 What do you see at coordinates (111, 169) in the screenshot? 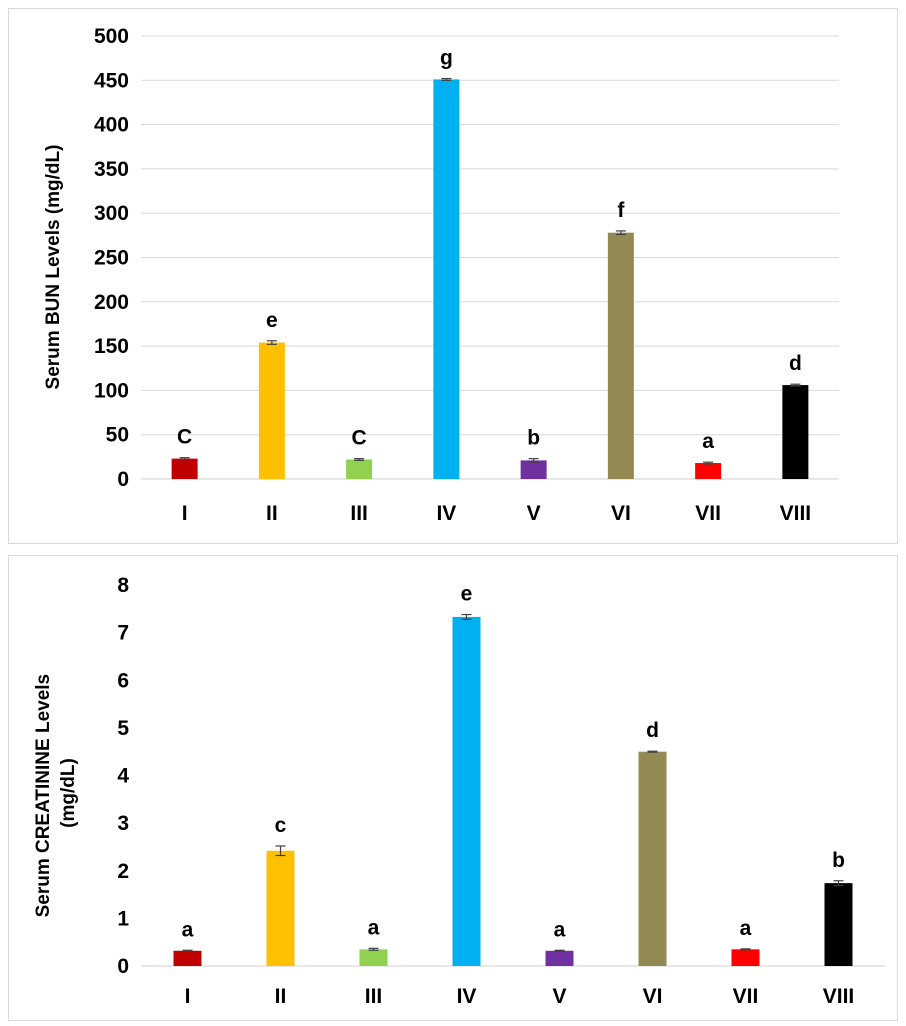
I see `bun-y-tick-label: 350` at bounding box center [111, 169].